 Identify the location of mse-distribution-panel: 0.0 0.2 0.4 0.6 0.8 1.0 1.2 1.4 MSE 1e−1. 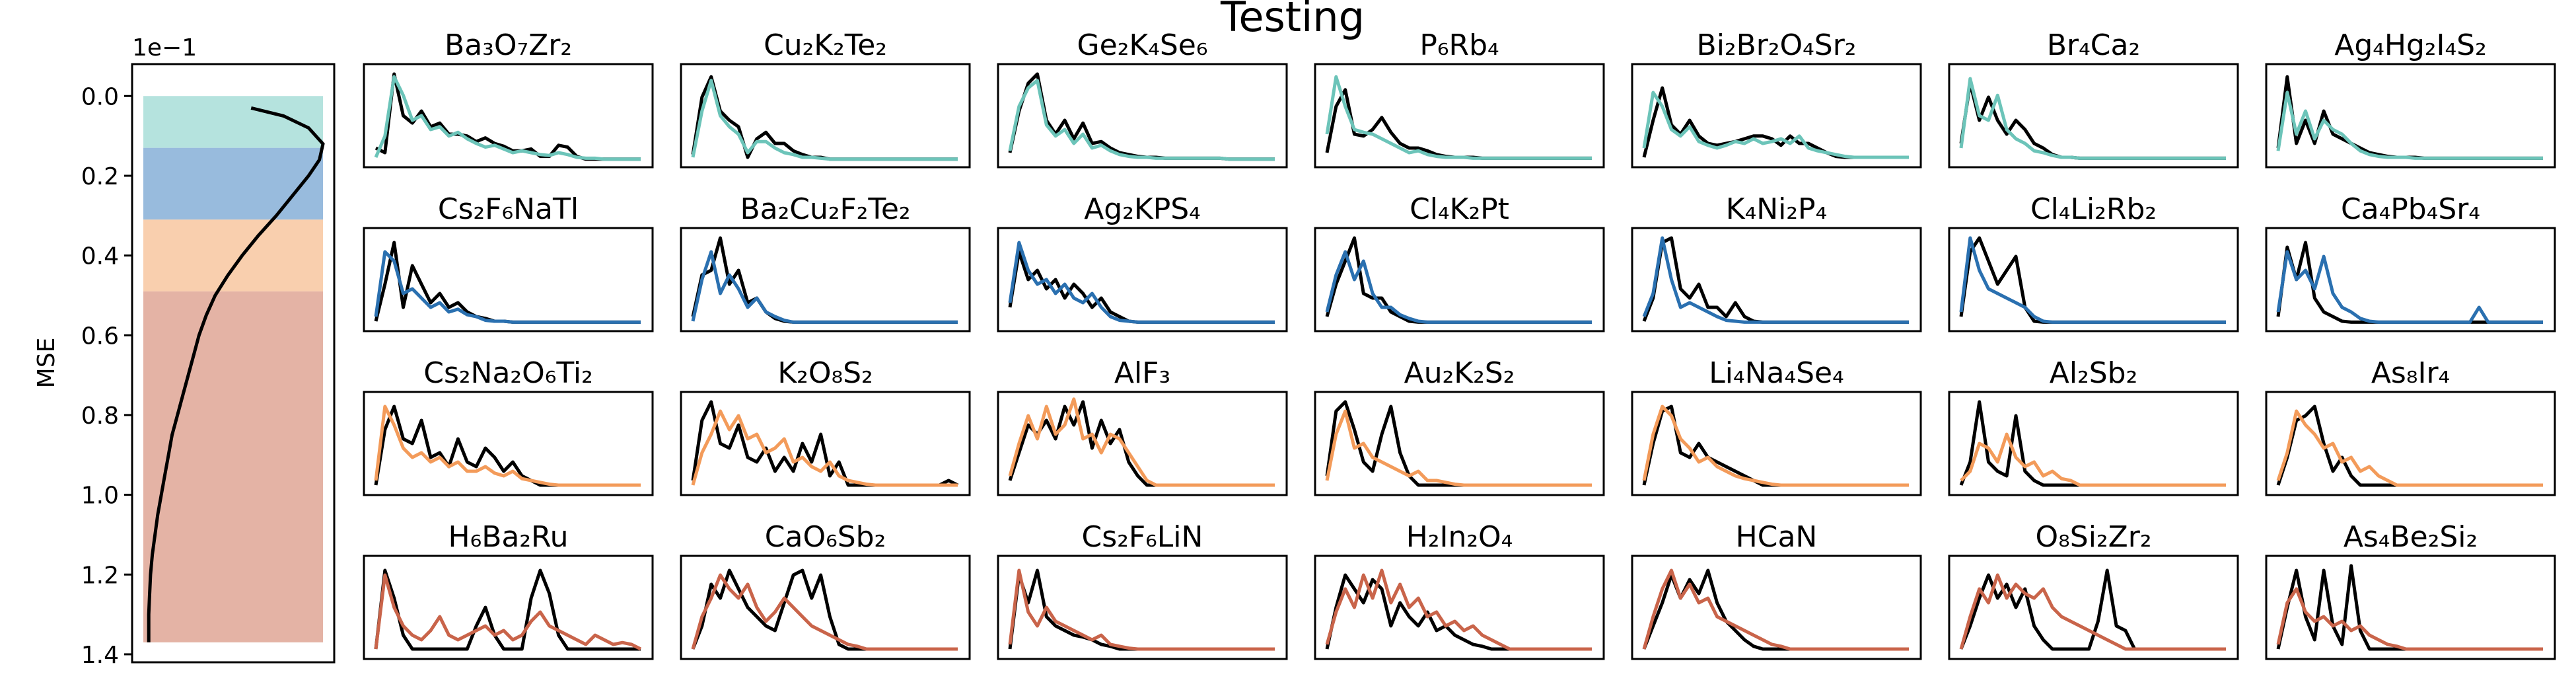
(185, 351).